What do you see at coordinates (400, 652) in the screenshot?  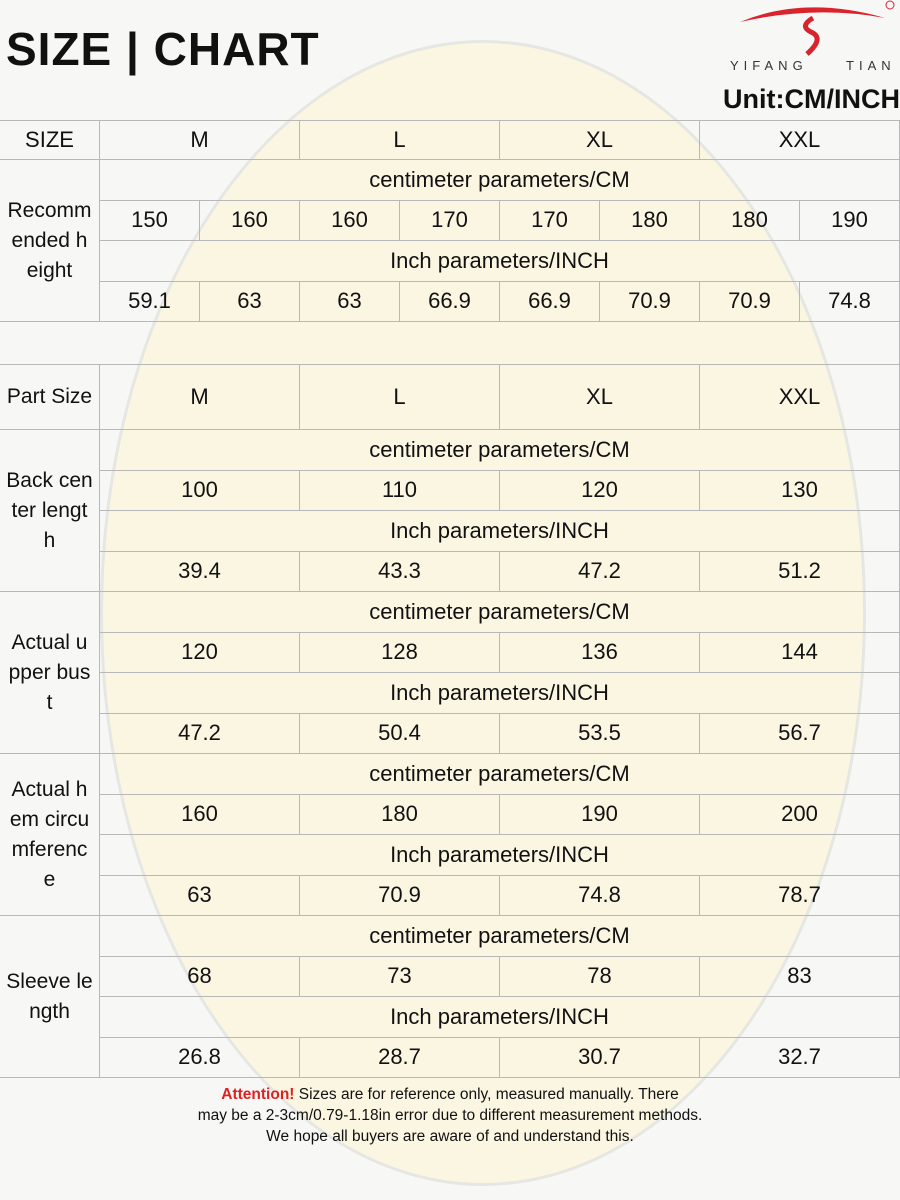 I see `cm-value: 128` at bounding box center [400, 652].